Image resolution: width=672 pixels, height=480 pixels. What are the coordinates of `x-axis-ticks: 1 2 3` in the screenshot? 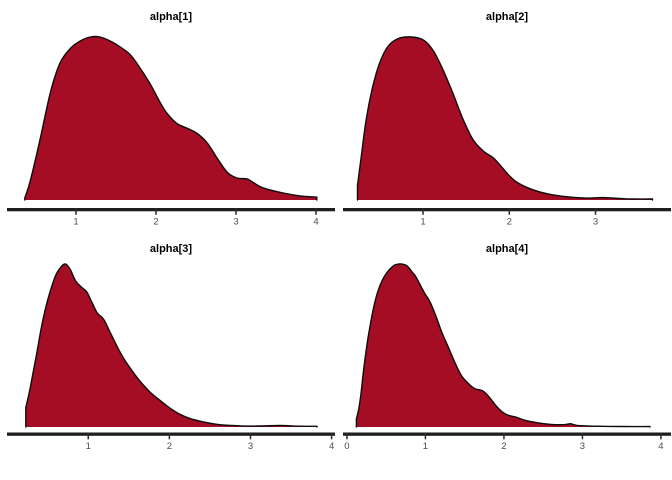 It's located at (509, 218).